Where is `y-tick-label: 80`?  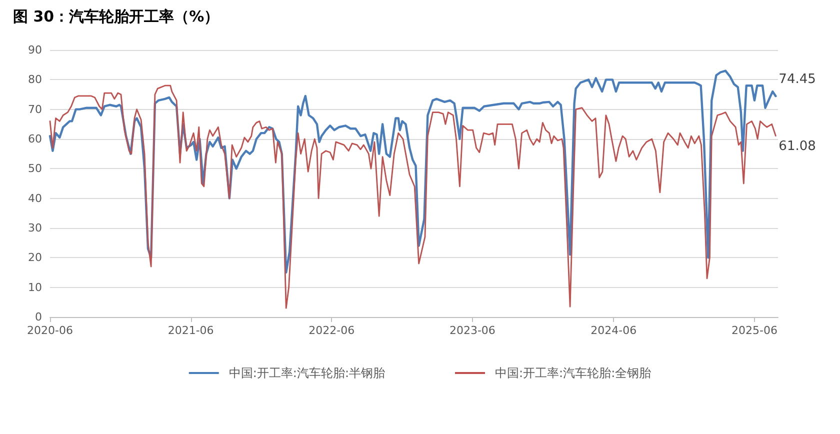 y-tick-label: 80 is located at coordinates (35, 79).